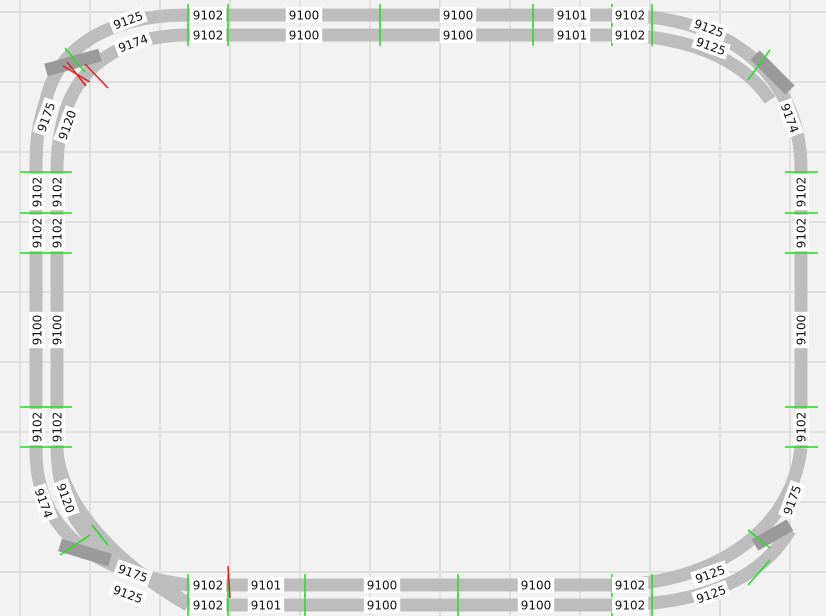 The image size is (826, 616). I want to click on switch-bl, so click(85, 552).